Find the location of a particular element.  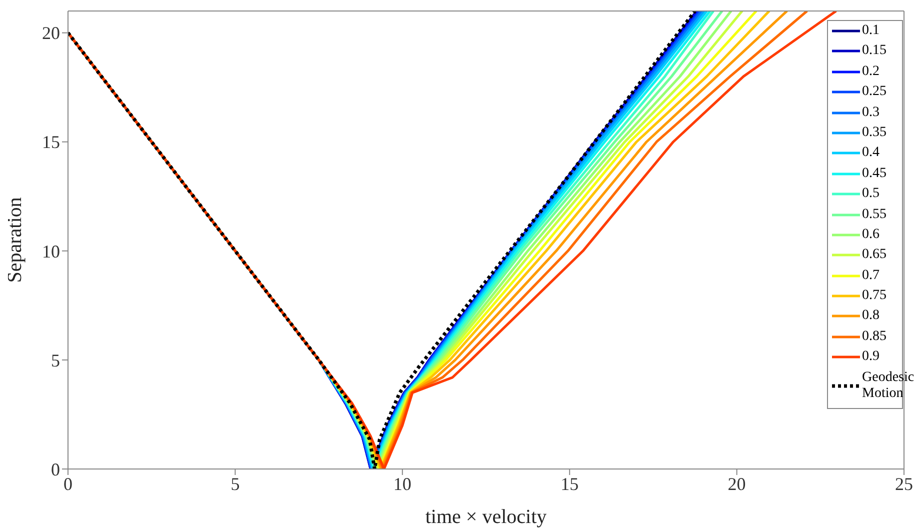

x-tick-label: 10 is located at coordinates (402, 484).